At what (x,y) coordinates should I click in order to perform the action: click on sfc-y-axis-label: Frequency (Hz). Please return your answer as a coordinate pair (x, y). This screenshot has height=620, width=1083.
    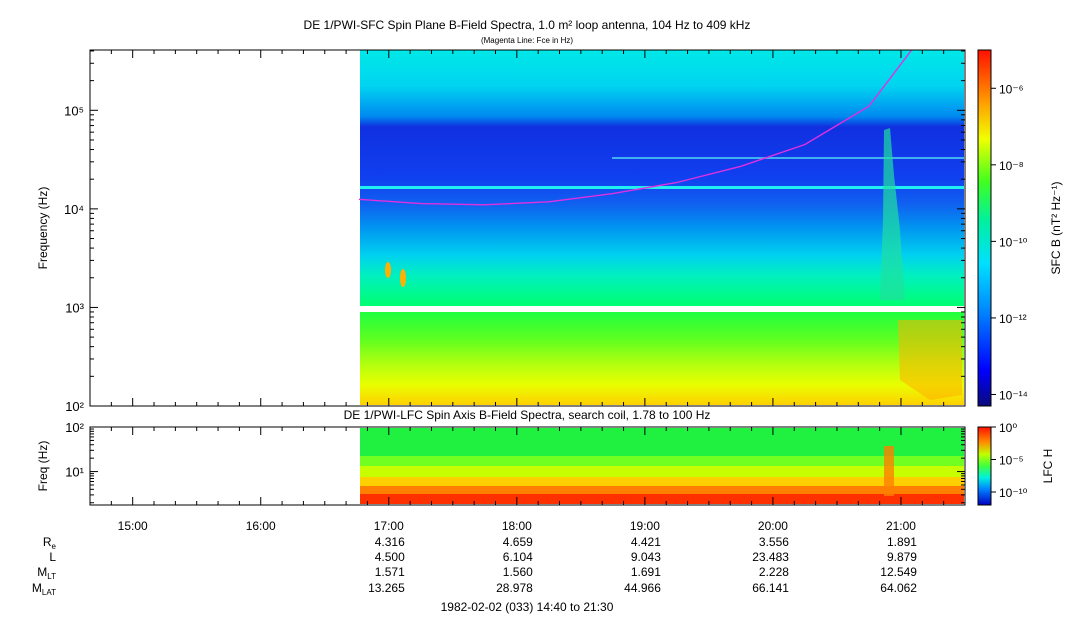
    Looking at the image, I should click on (43, 228).